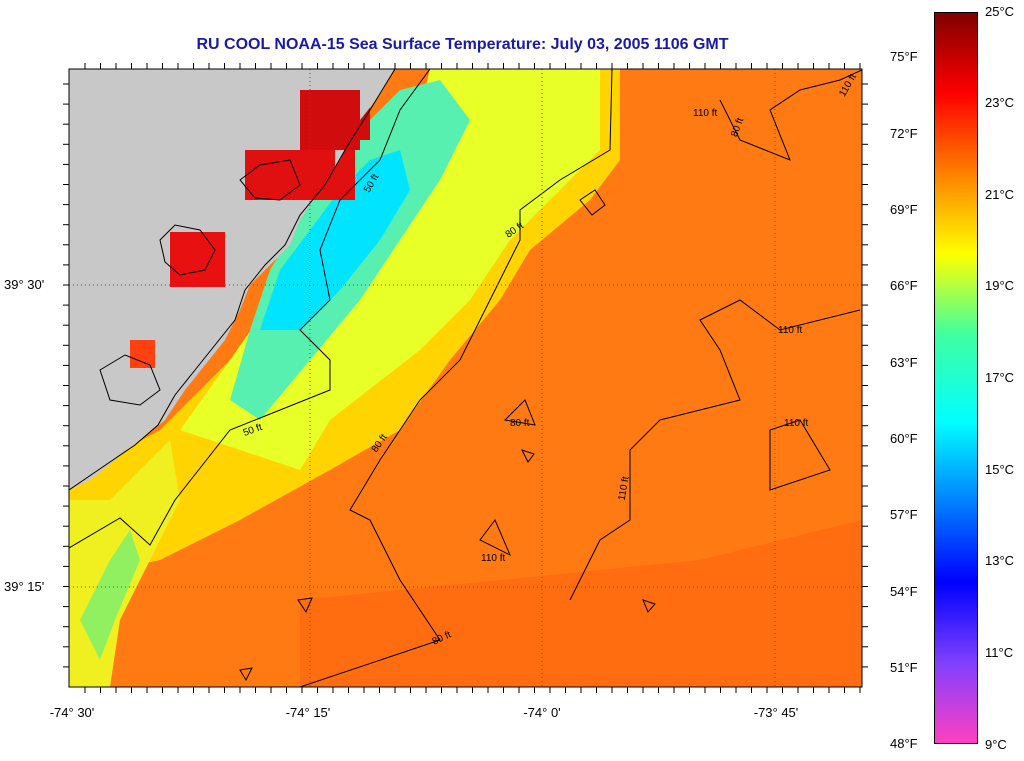 The height and width of the screenshot is (761, 1024). I want to click on celsius-label: 13°C, so click(1000, 560).